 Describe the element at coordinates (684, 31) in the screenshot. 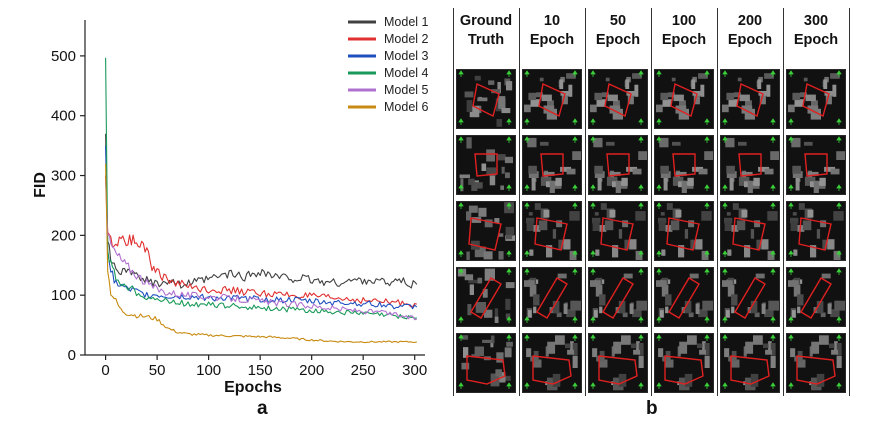

I see `grid-column-header: 100 Epoch` at that location.